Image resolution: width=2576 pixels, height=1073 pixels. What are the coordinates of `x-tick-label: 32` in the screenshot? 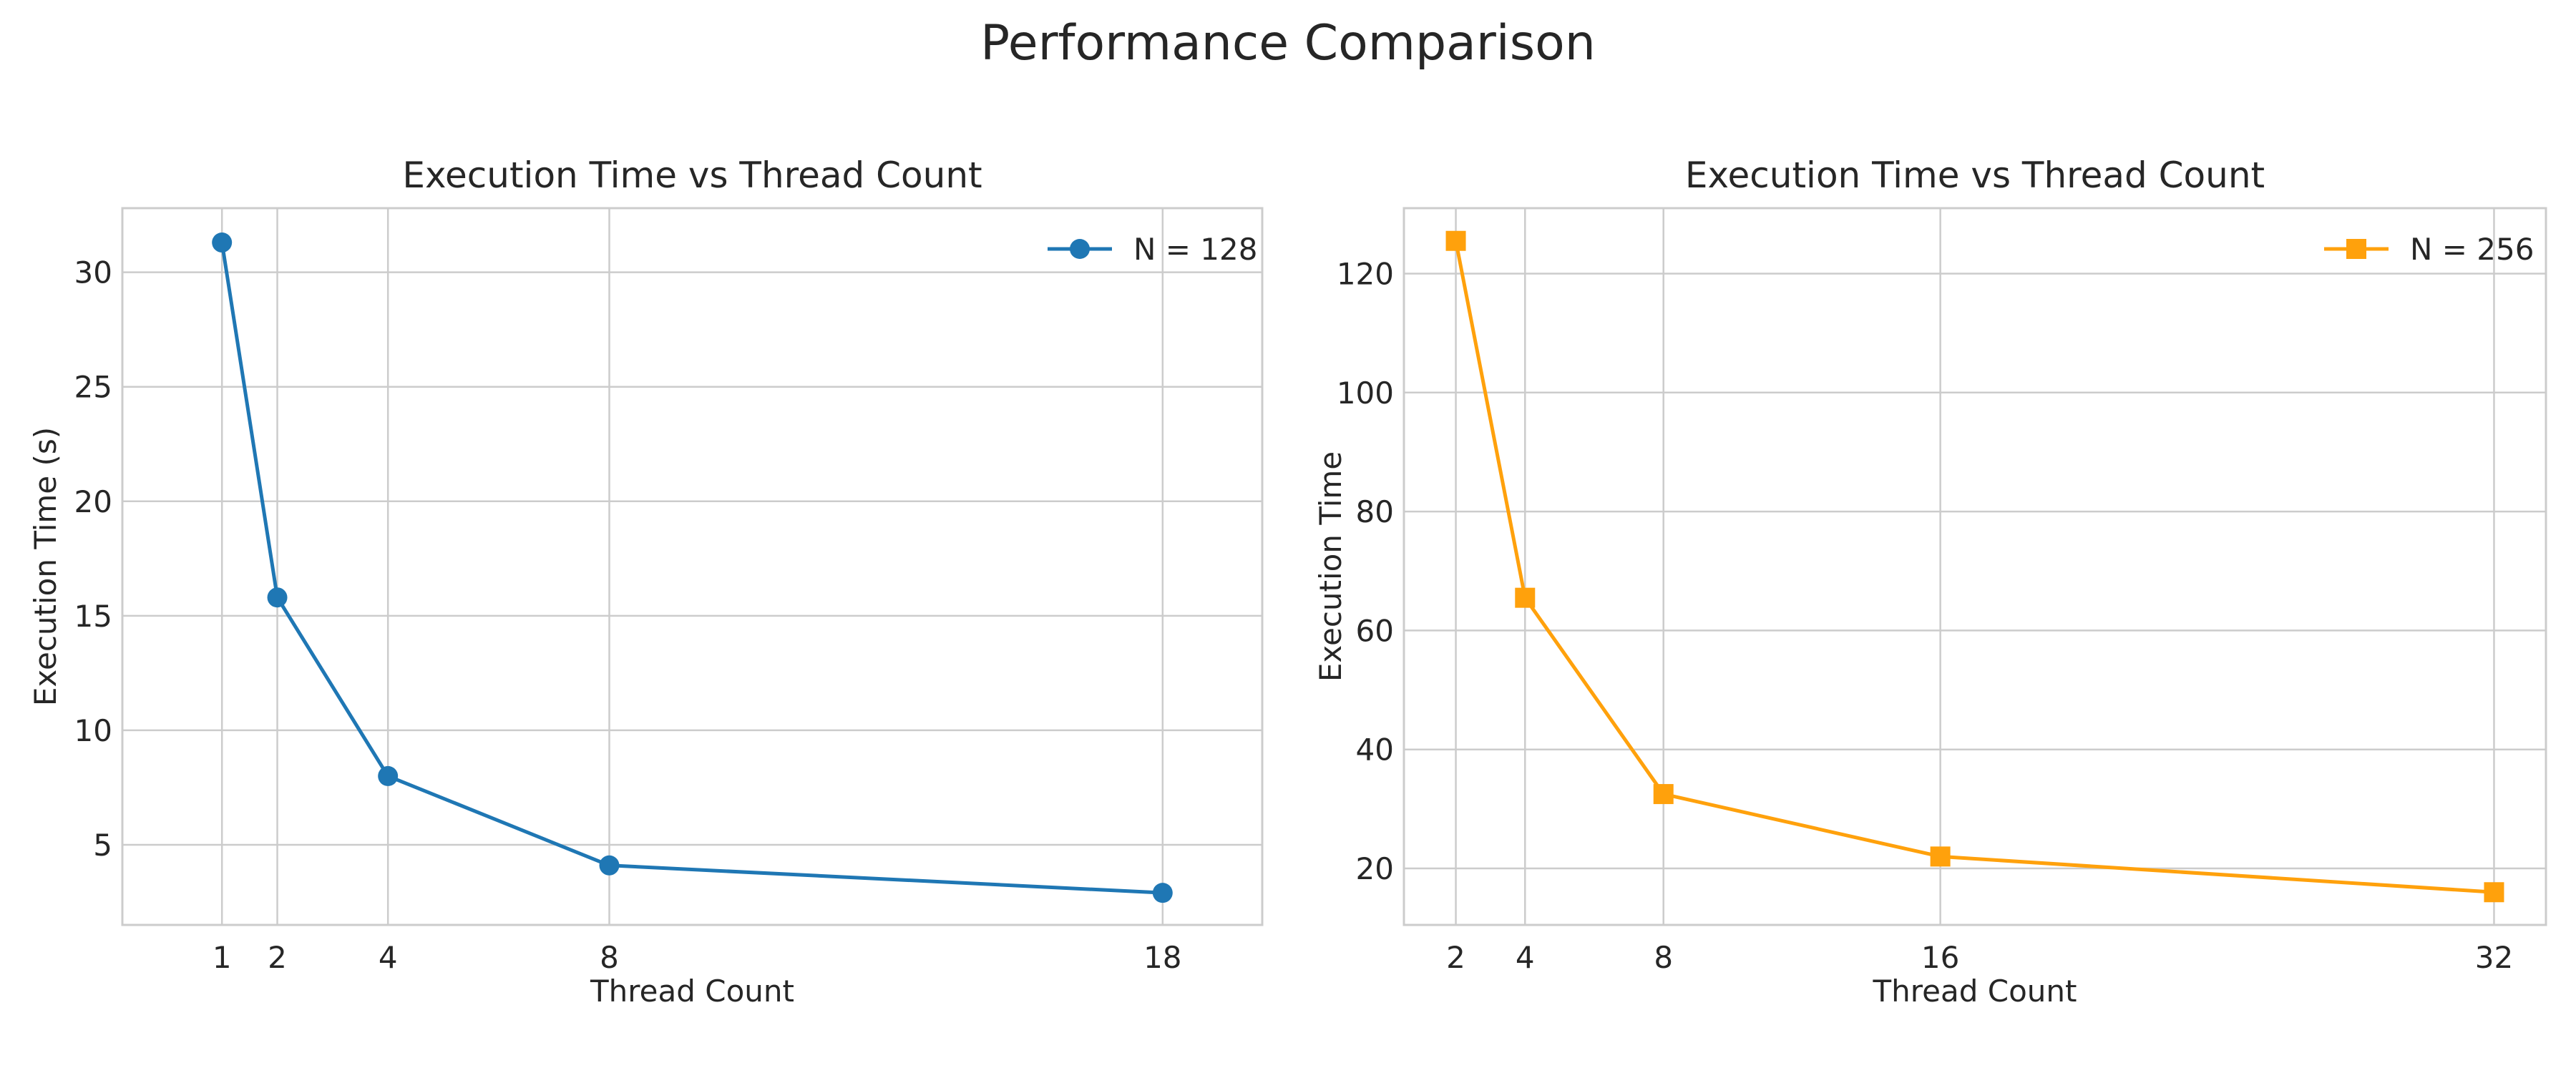 It's located at (2494, 958).